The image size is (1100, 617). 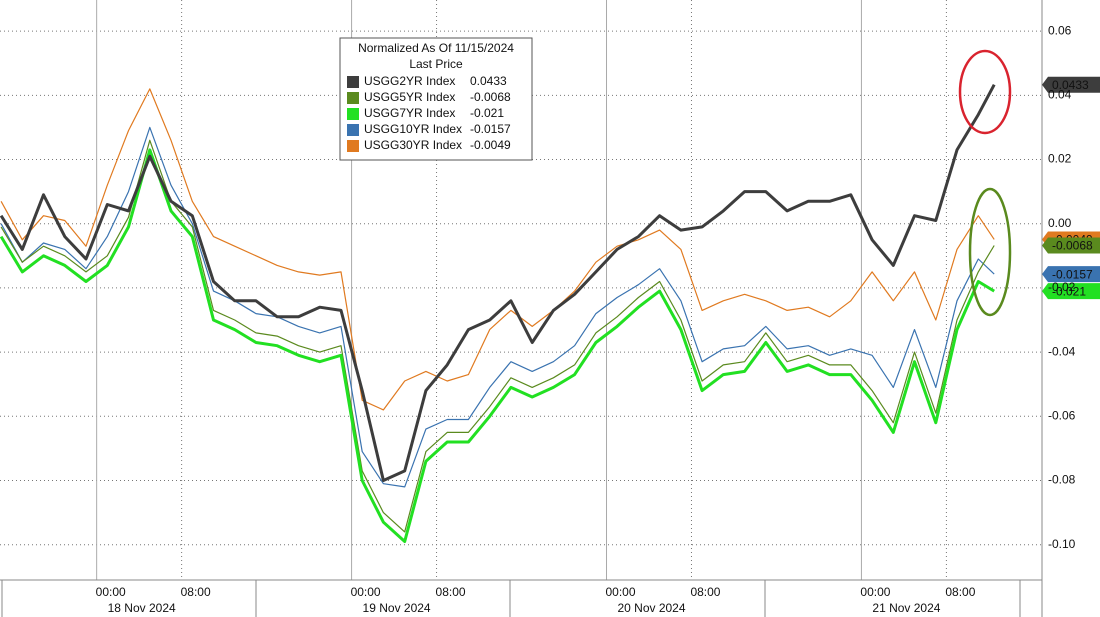 What do you see at coordinates (1062, 544) in the screenshot?
I see `y-tick-label: -0.10` at bounding box center [1062, 544].